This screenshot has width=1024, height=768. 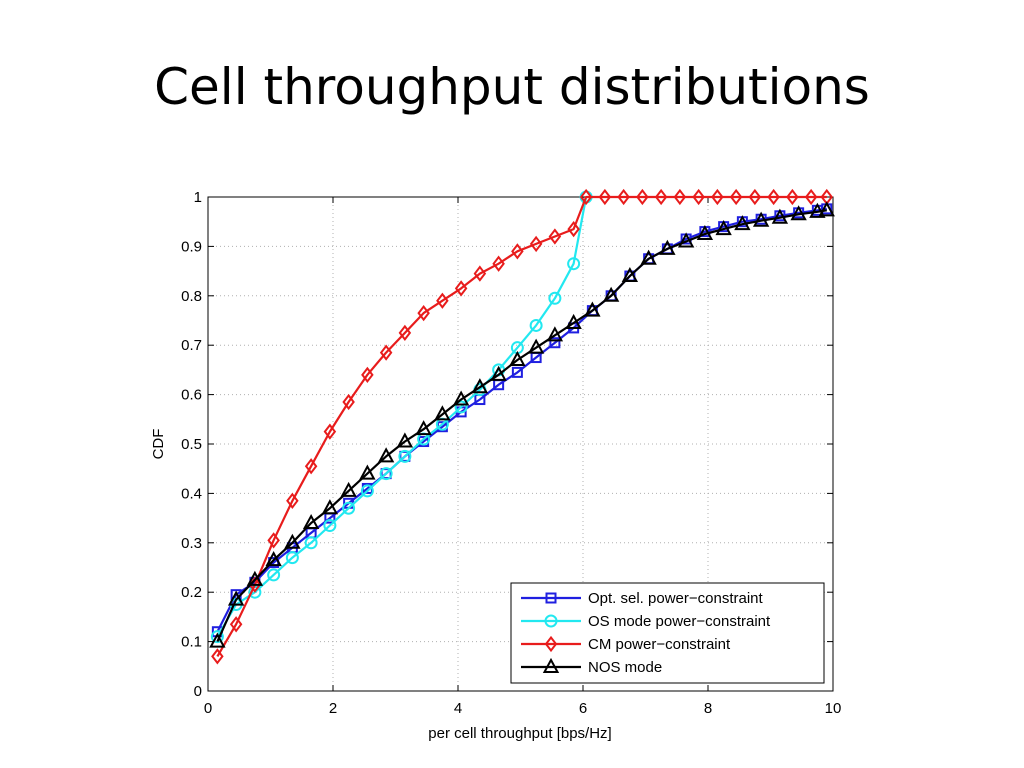 I want to click on legend-label: OS mode power−constraint, so click(x=679, y=621).